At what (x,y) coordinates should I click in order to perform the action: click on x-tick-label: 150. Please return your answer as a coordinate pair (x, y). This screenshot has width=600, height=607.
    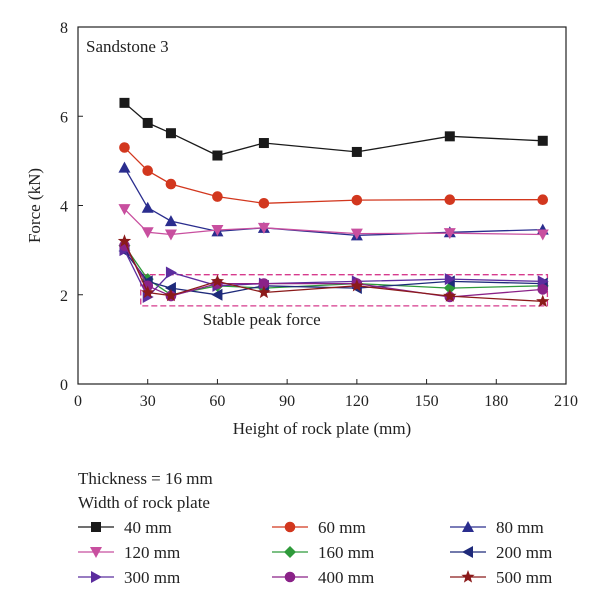
    Looking at the image, I should click on (427, 401).